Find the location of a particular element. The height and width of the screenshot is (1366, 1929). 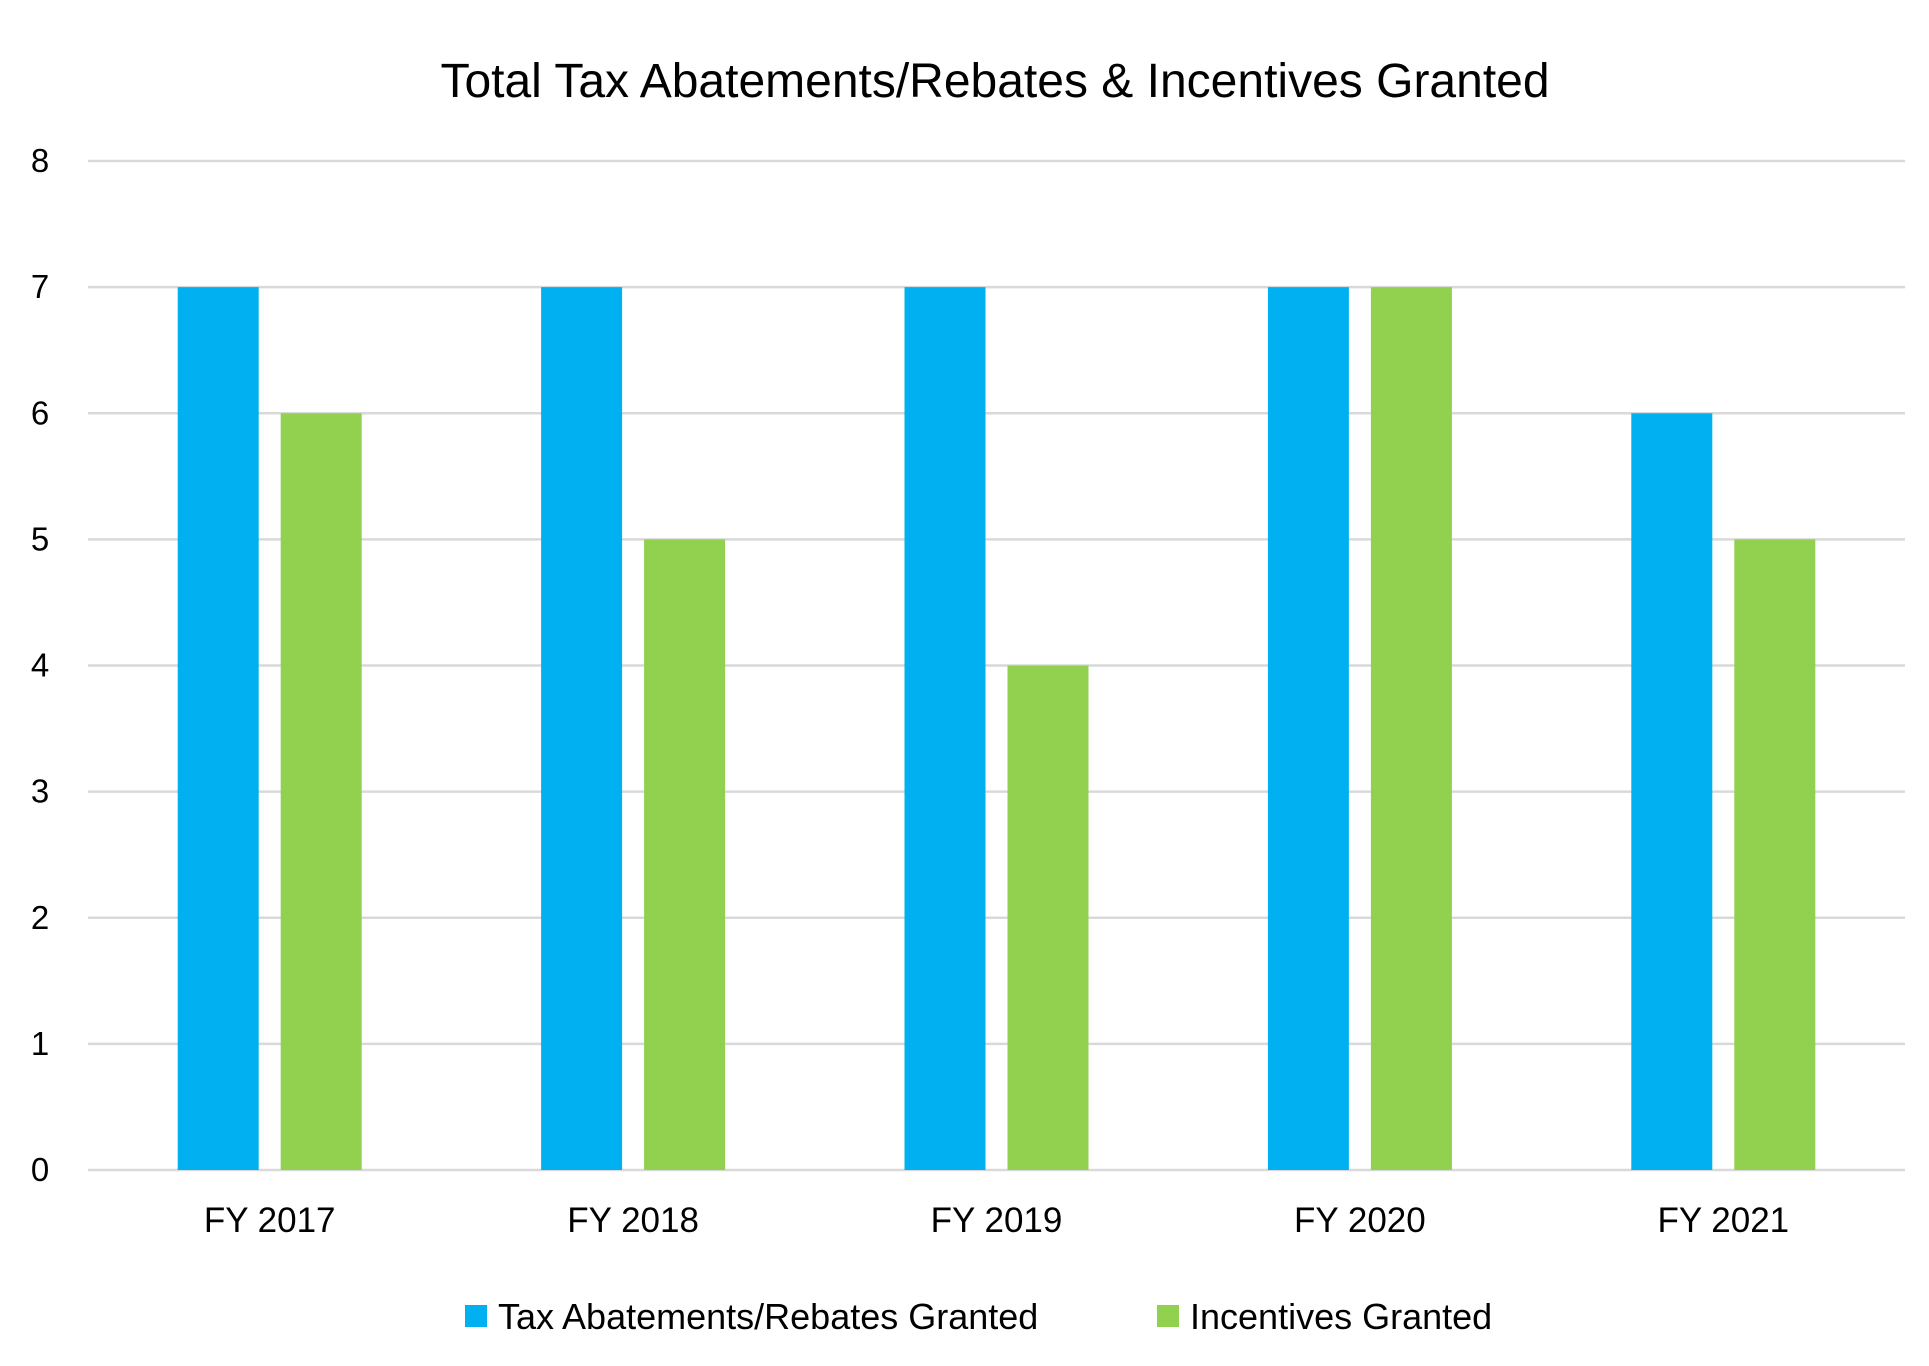

y-tick-label: 0 is located at coordinates (40, 1169).